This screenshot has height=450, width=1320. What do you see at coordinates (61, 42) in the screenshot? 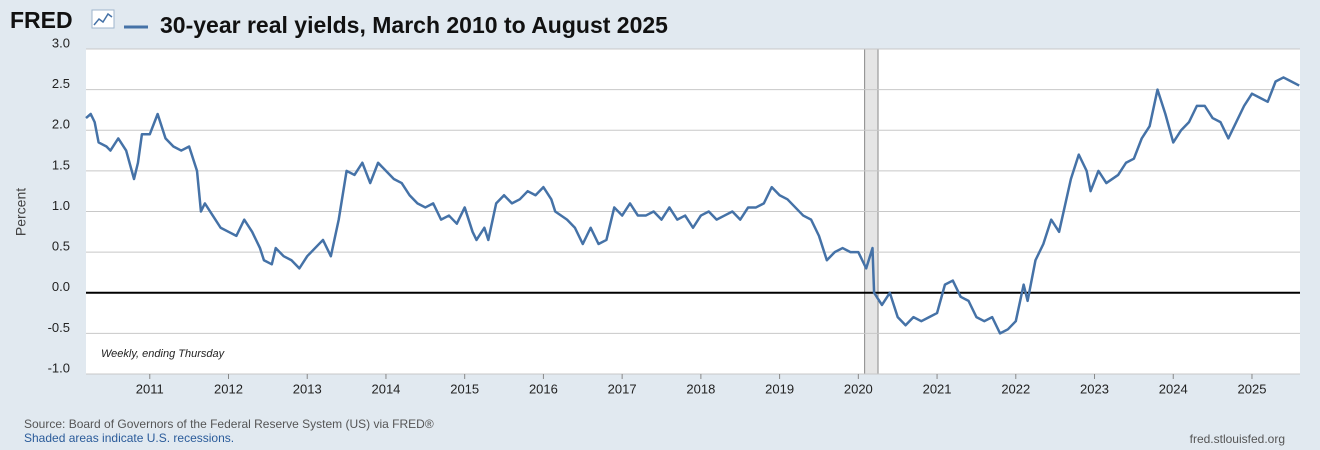
I see `y-tick-label: 3.0` at bounding box center [61, 42].